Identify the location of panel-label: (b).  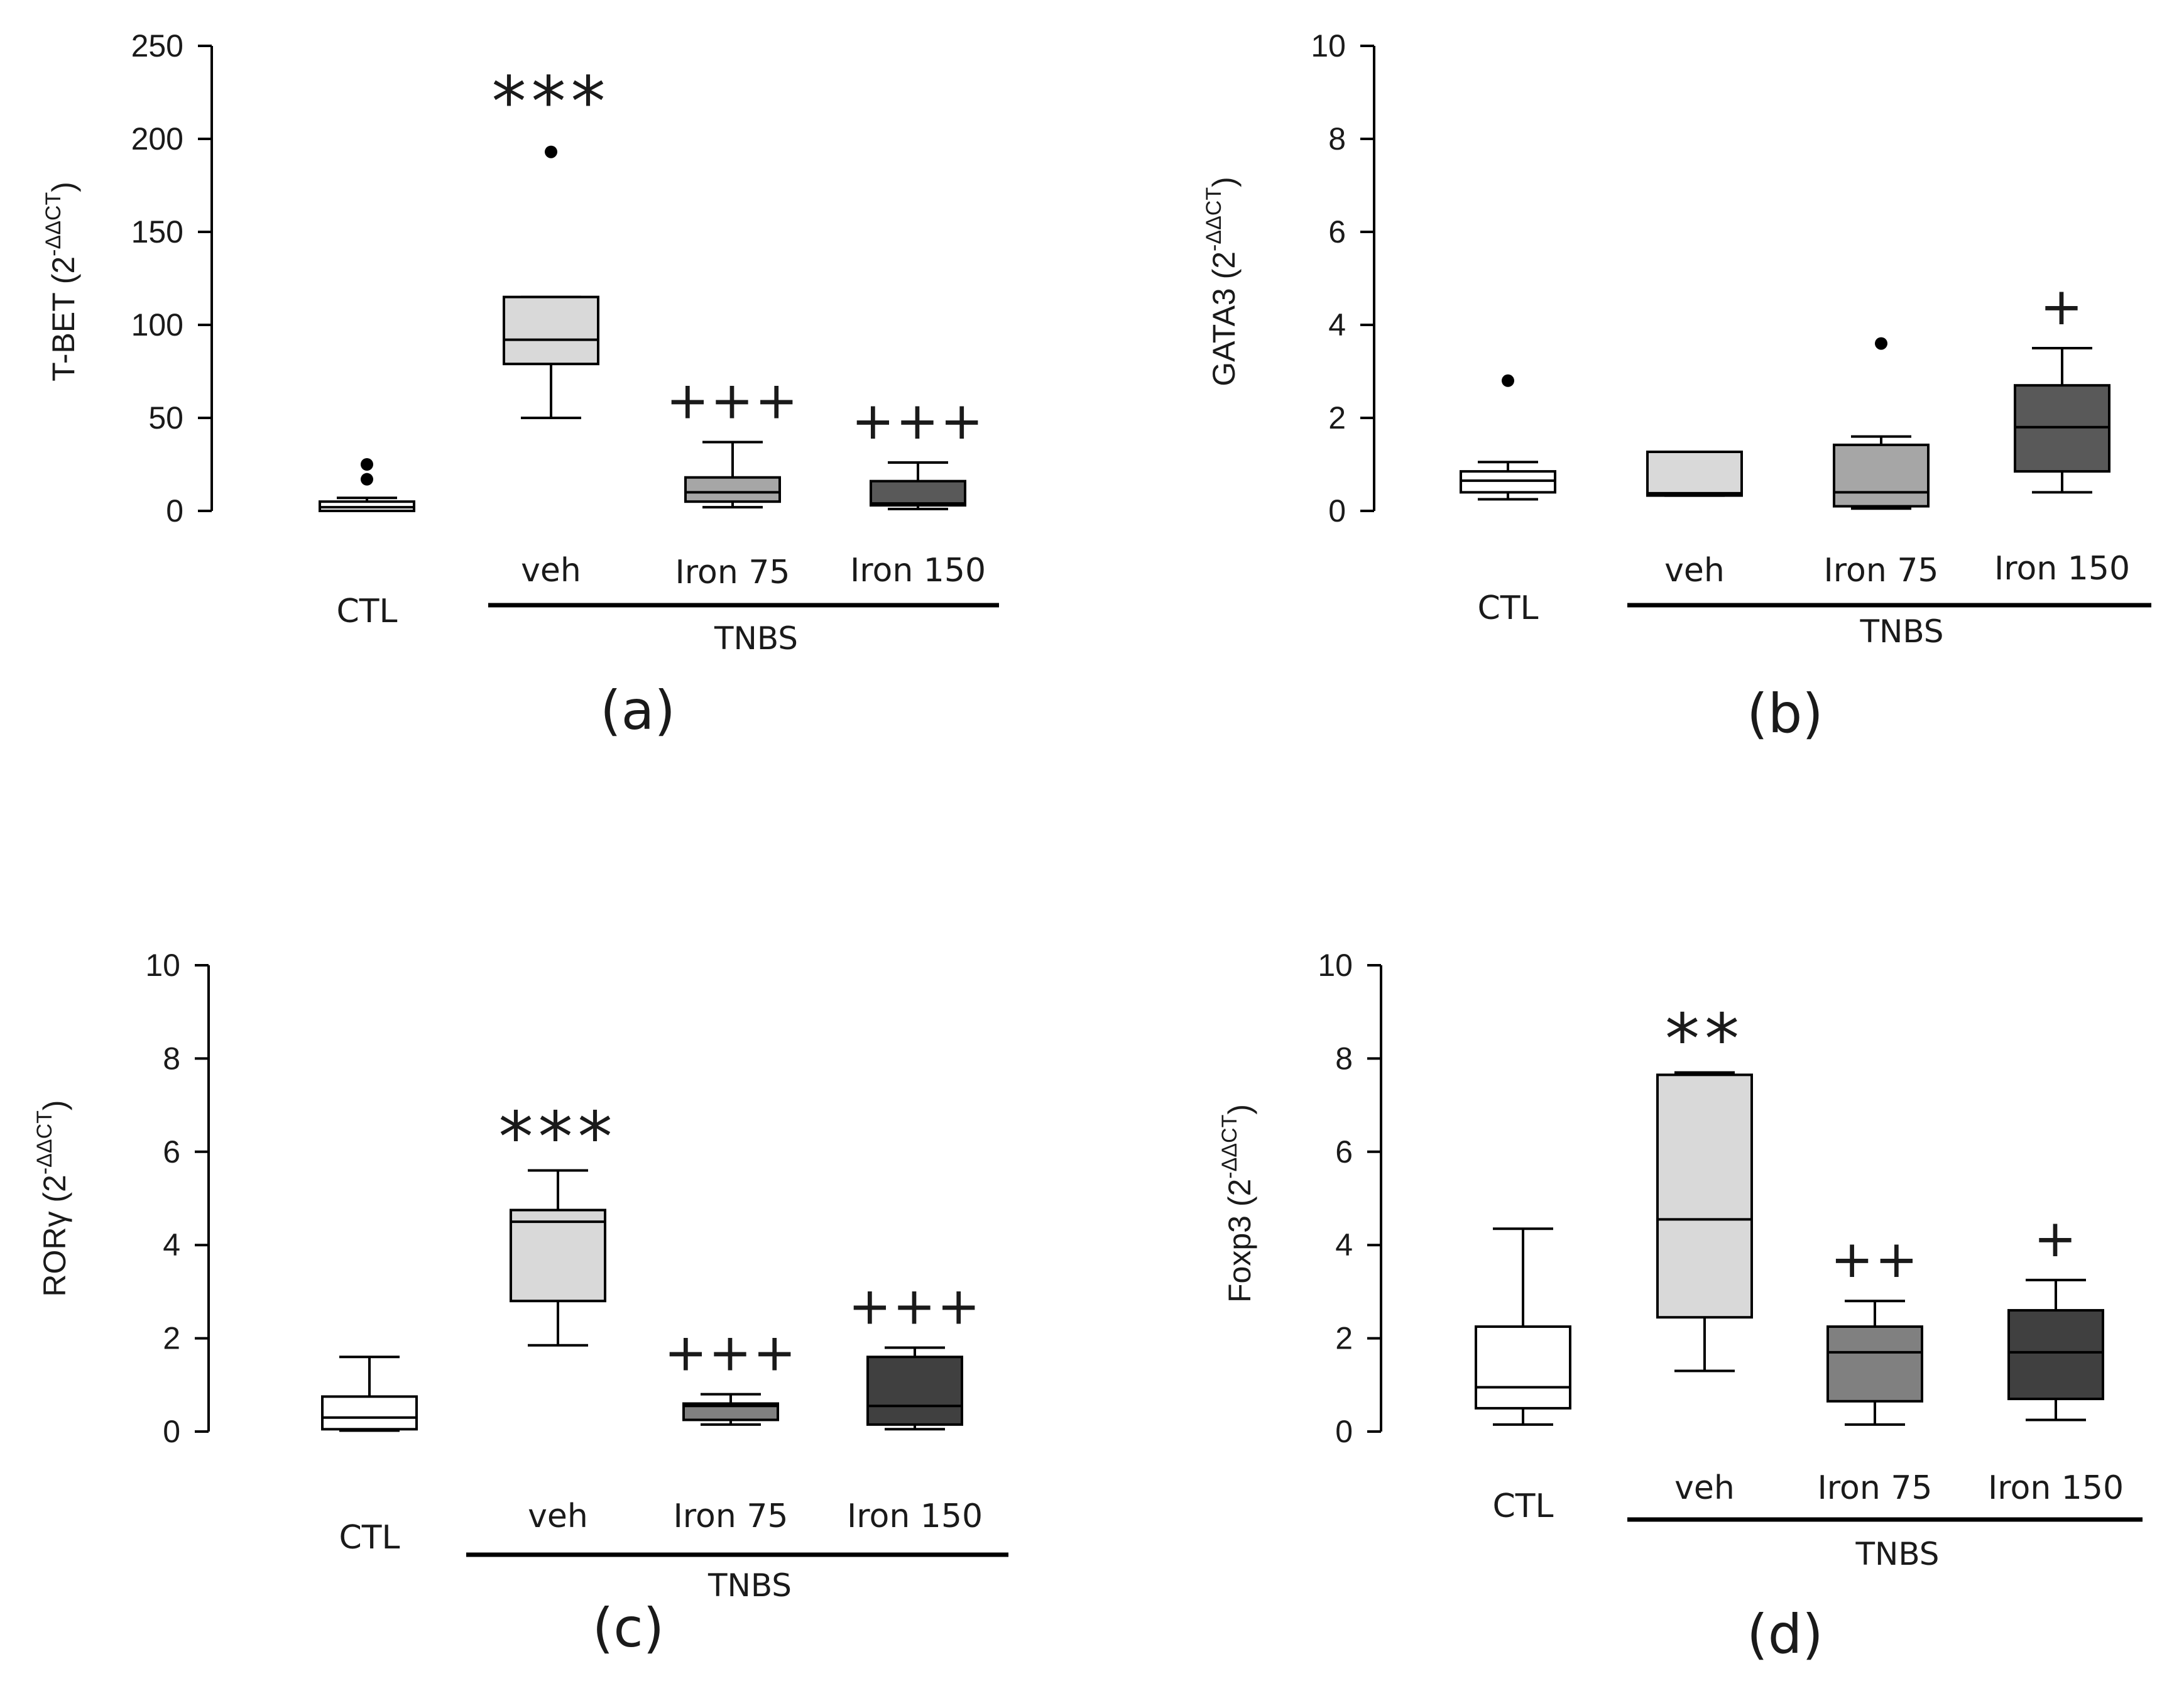
(1785, 713).